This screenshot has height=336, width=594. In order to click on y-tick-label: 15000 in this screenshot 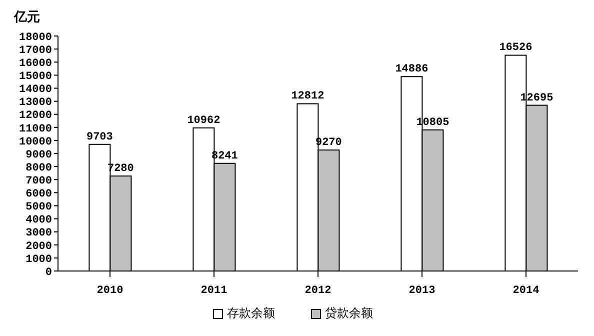, I will do `click(35, 77)`.